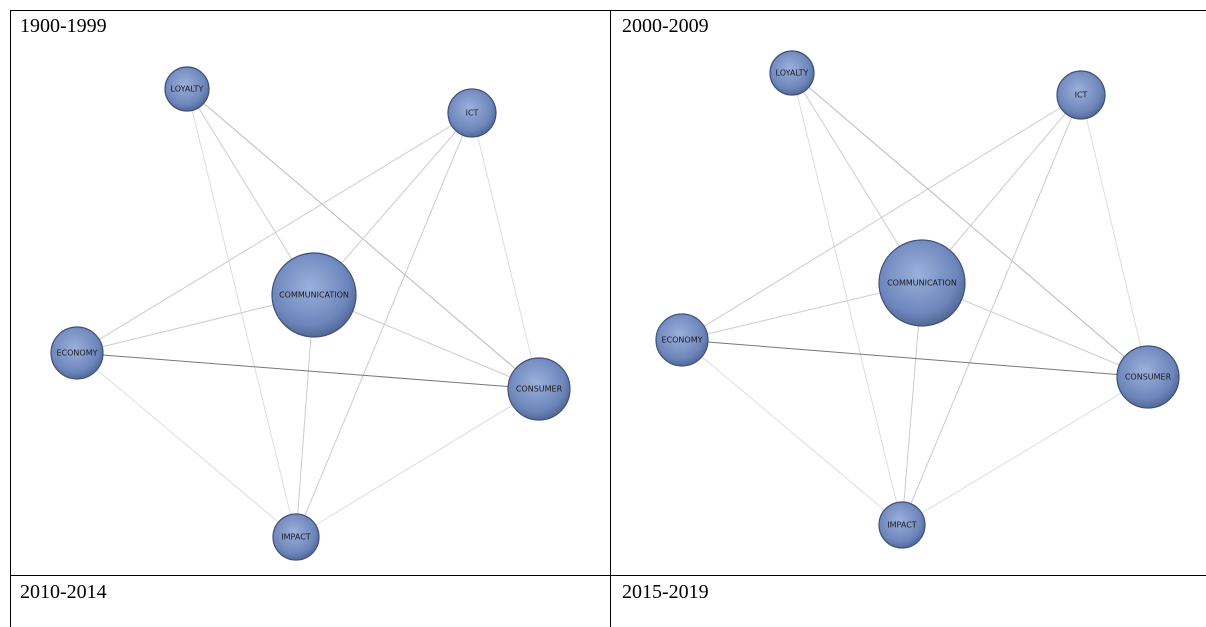 Image resolution: width=1206 pixels, height=627 pixels. What do you see at coordinates (63, 592) in the screenshot?
I see `panel-title: 2010-2014` at bounding box center [63, 592].